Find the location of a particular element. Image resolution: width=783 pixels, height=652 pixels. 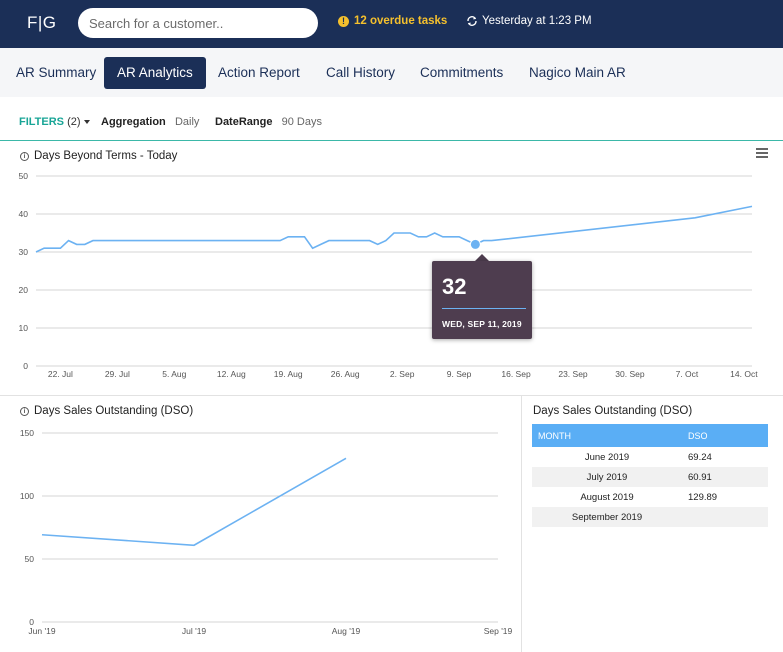

filters-label: FILTERS is located at coordinates (42, 122).